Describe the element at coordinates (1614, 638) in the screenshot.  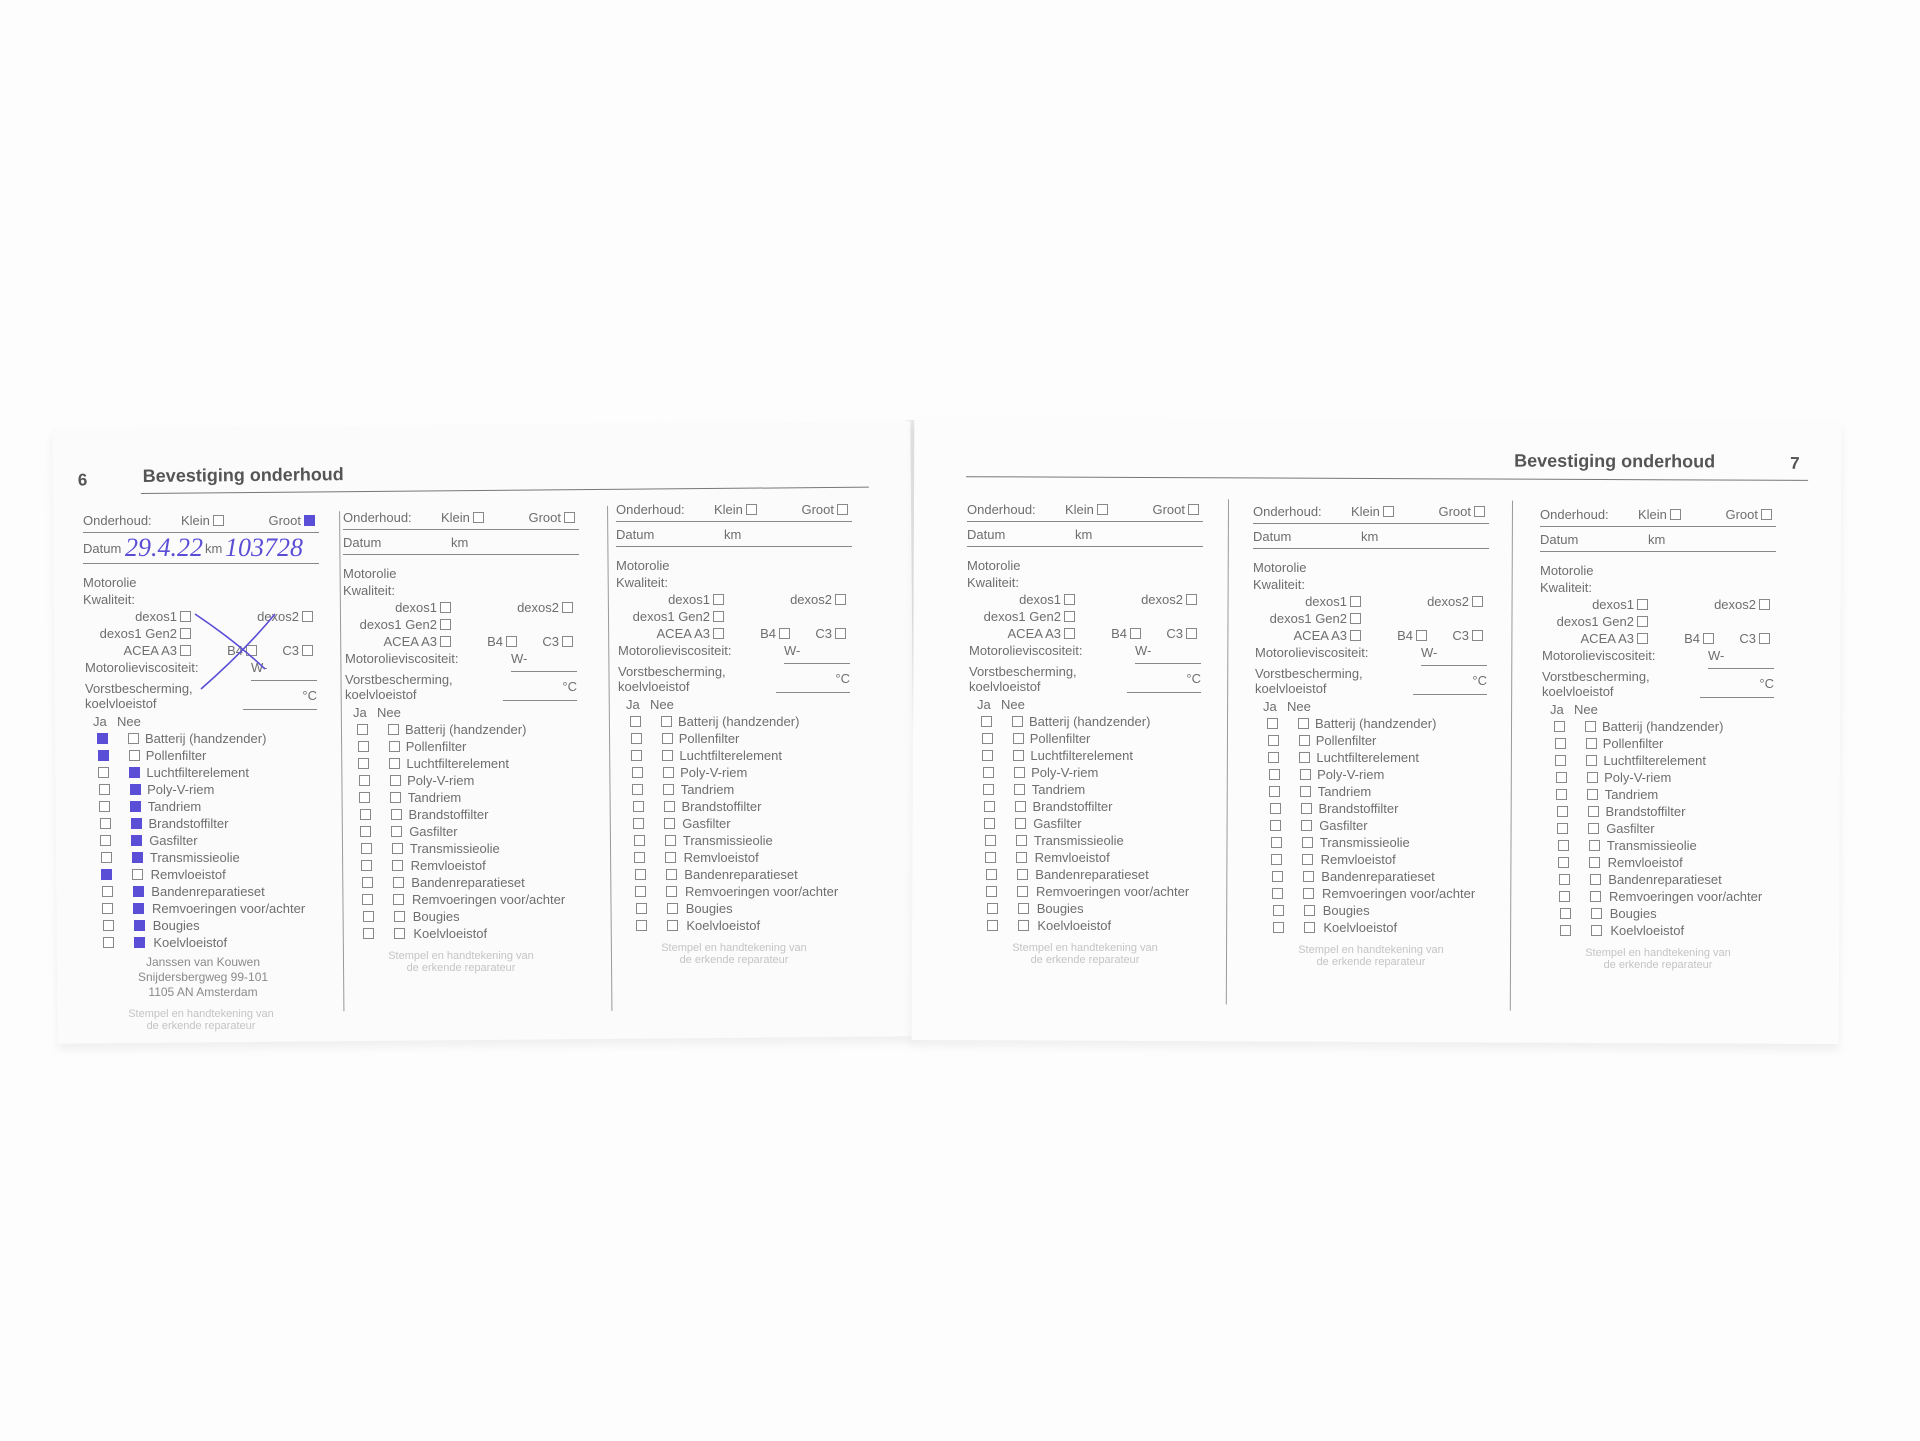
I see `acea-a3-option: ACEA A3` at that location.